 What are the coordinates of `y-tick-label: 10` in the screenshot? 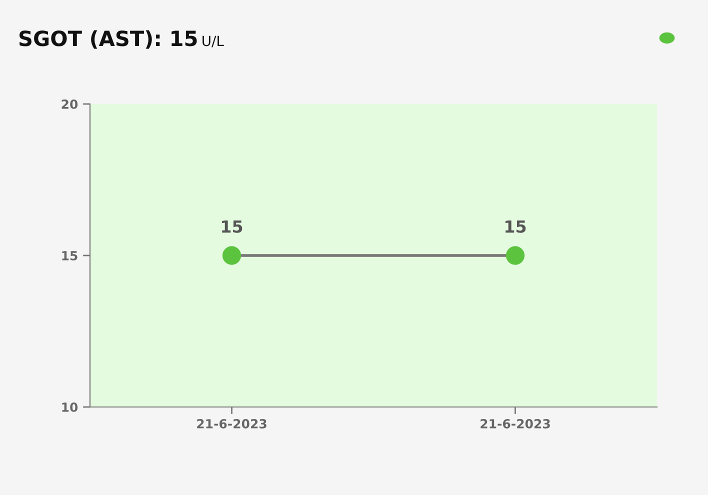 It's located at (70, 407).